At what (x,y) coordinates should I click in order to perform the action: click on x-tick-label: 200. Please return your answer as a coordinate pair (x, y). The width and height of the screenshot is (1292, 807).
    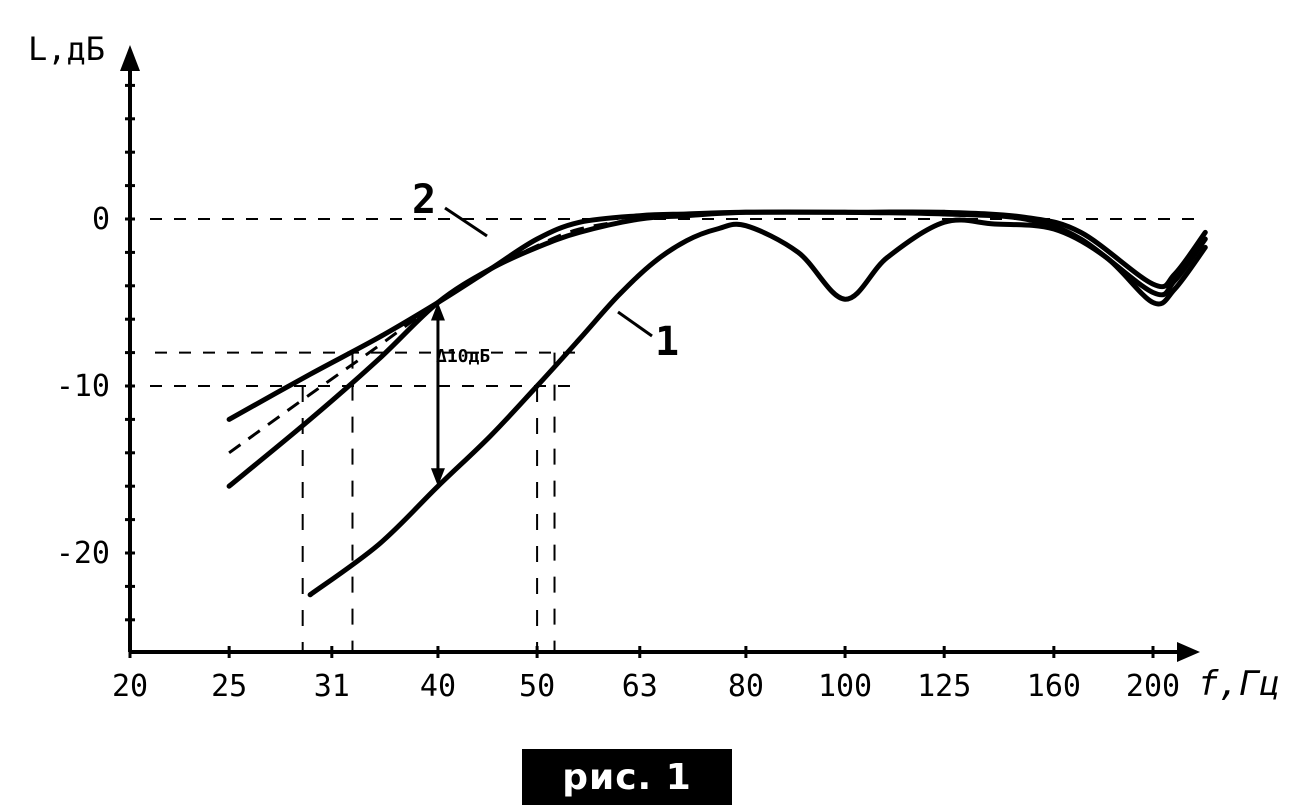
    Looking at the image, I should click on (1153, 686).